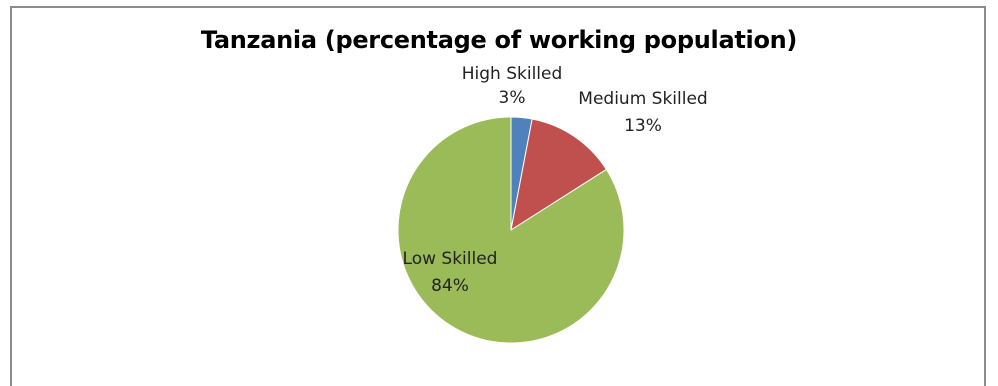 The width and height of the screenshot is (998, 386). I want to click on slice-value-label: 13%, so click(643, 126).